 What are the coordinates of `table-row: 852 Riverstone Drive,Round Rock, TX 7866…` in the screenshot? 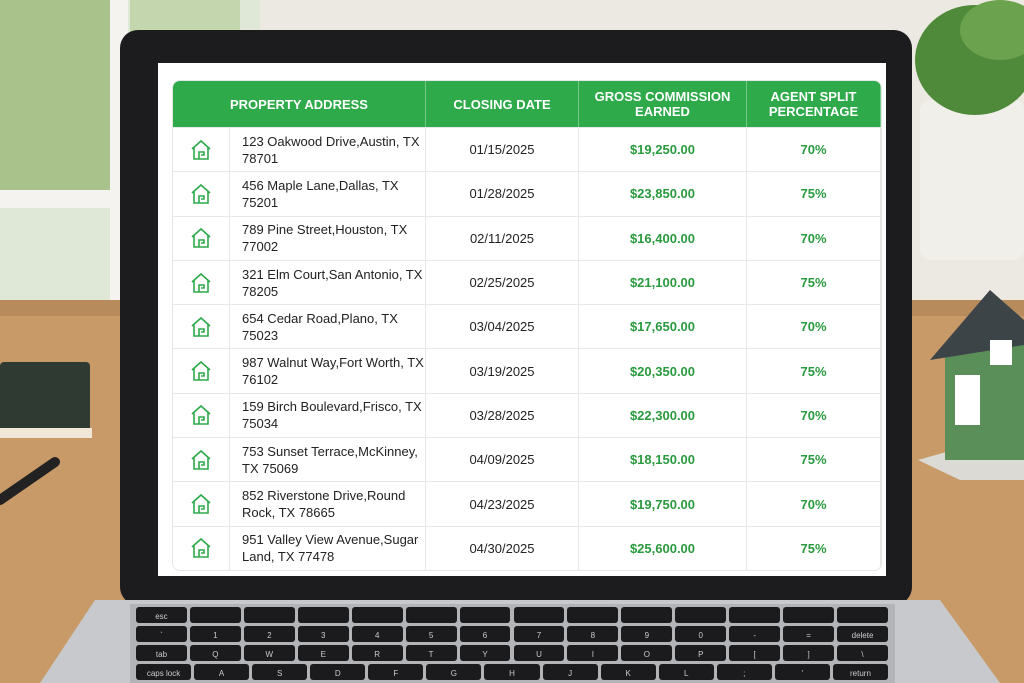 It's located at (527, 503).